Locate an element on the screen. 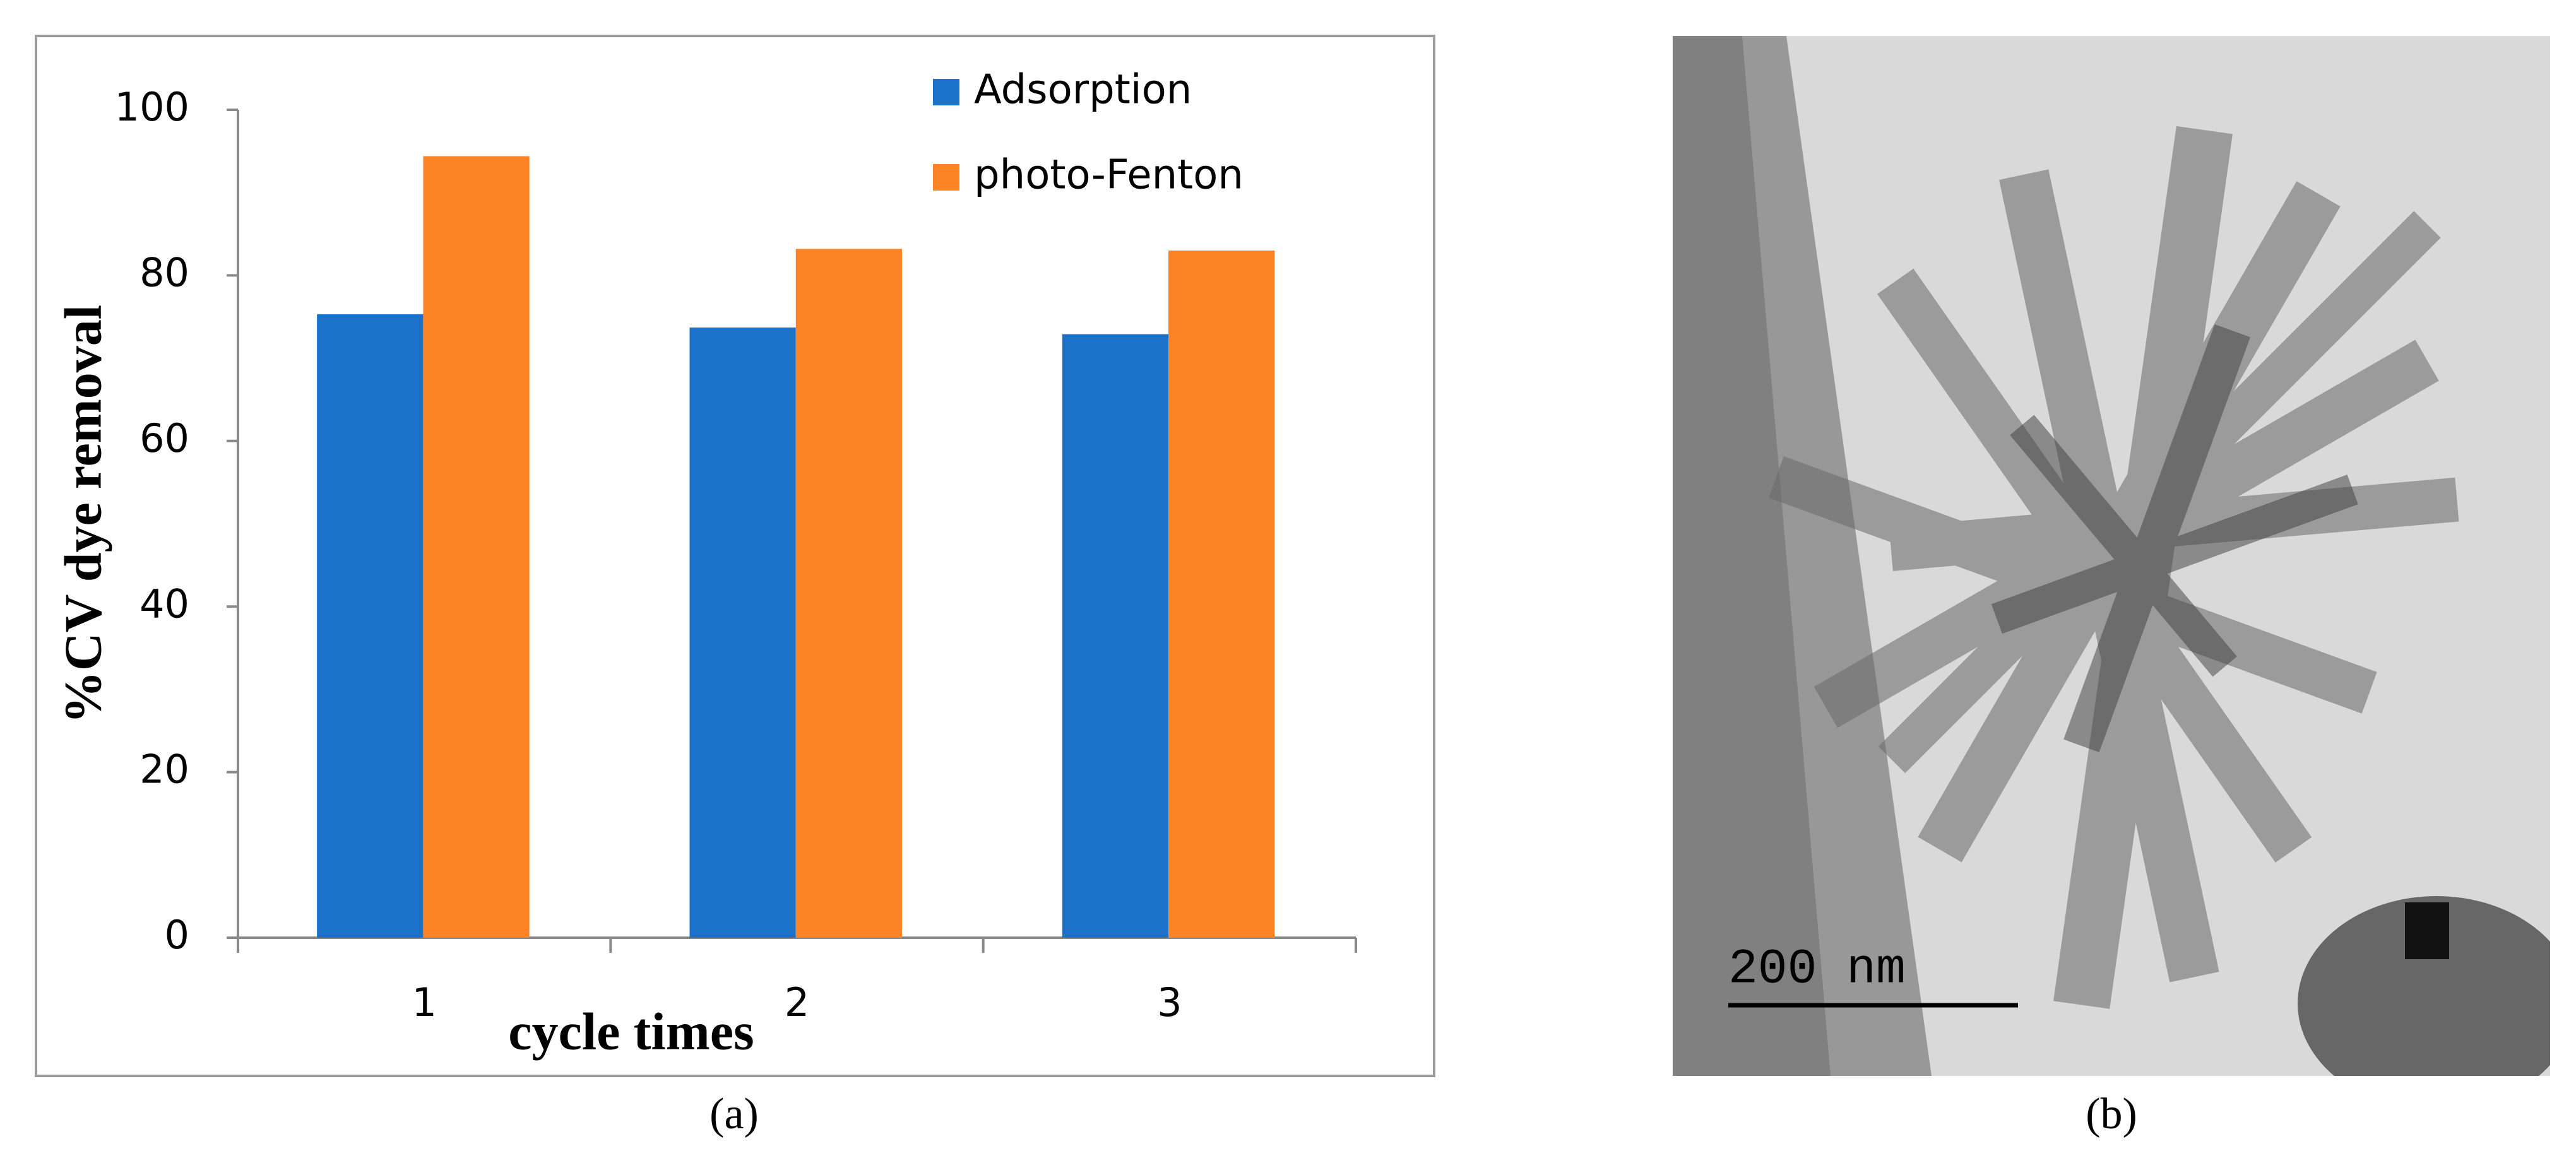  rod-core is located at coordinates (2174, 538).